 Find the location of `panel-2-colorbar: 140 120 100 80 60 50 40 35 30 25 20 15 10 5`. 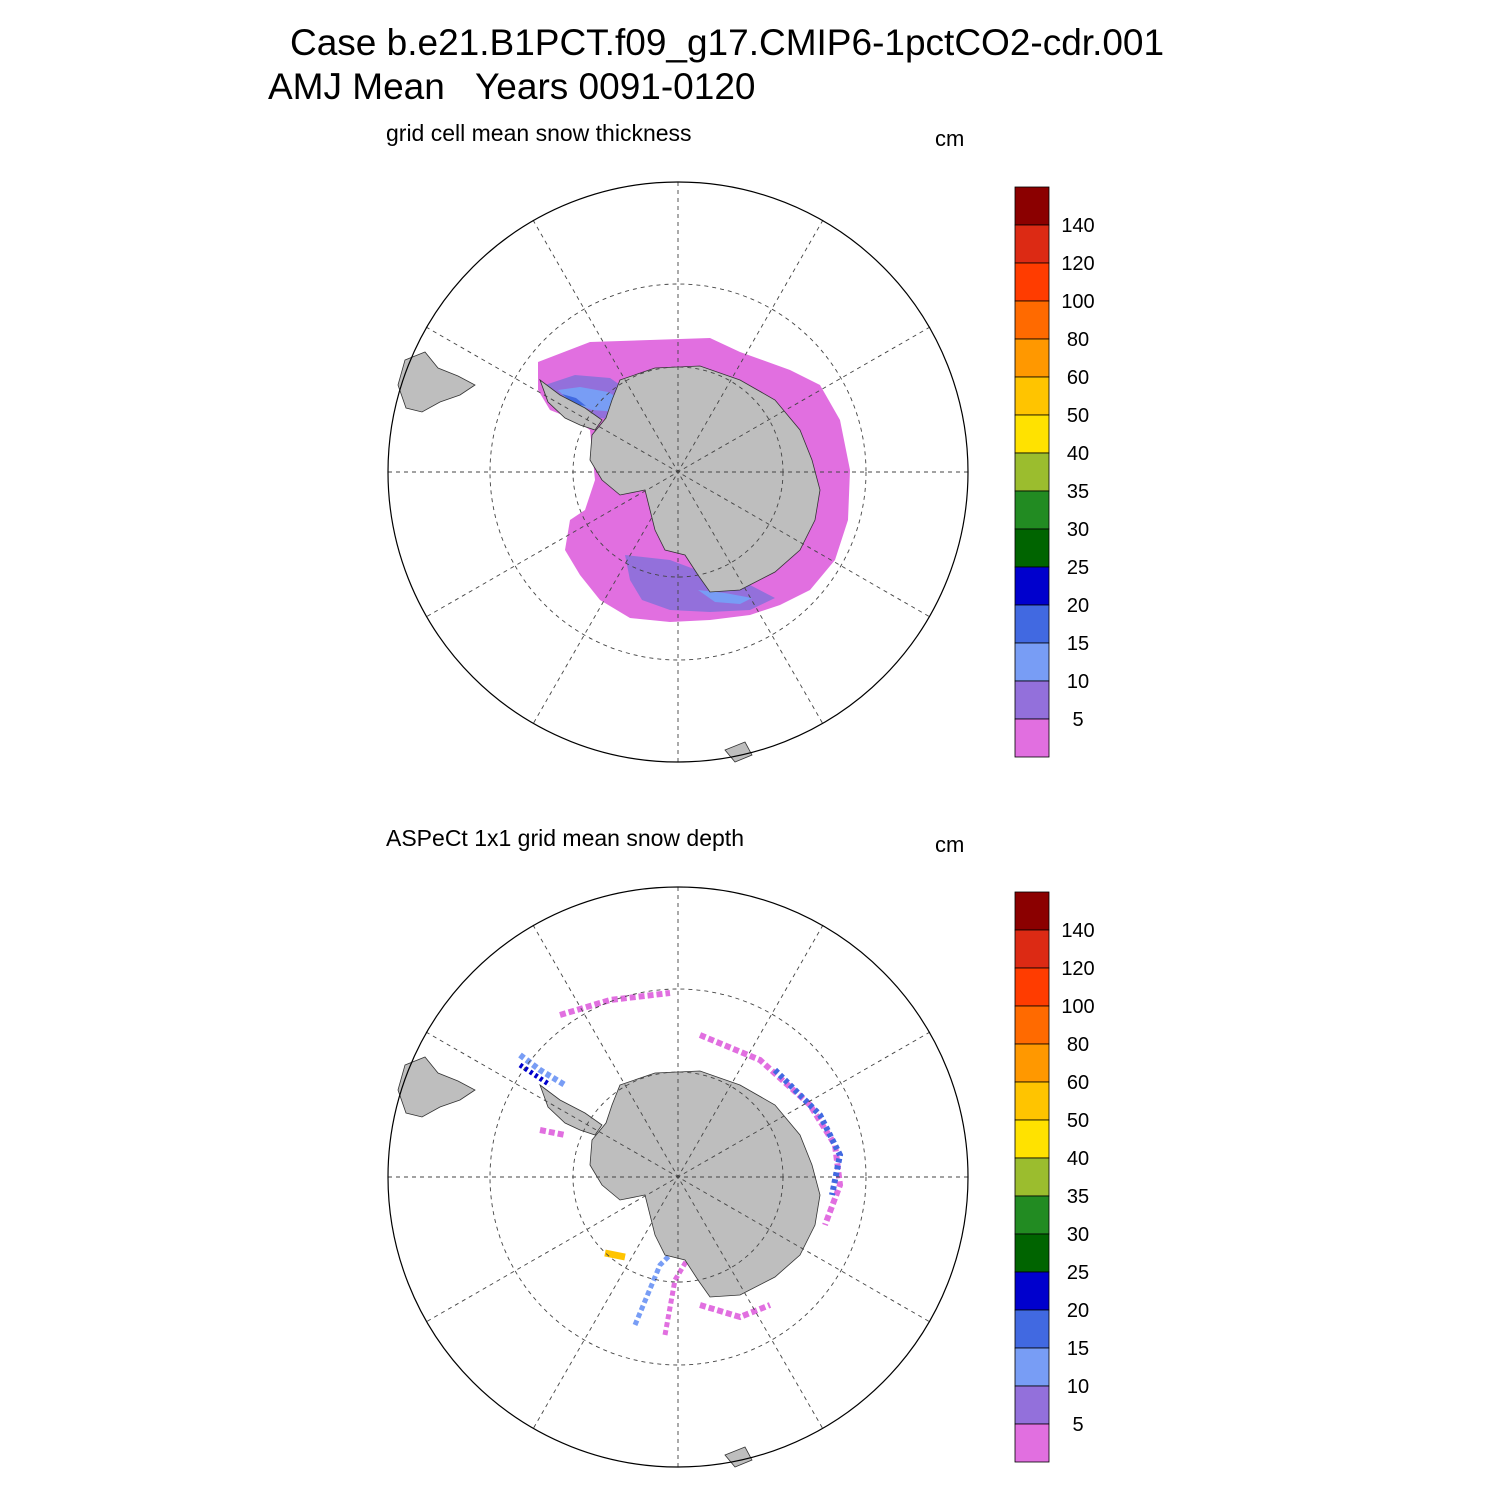

panel-2-colorbar: 140 120 100 80 60 50 40 35 30 25 20 15 10 5 is located at coordinates (1054, 1177).